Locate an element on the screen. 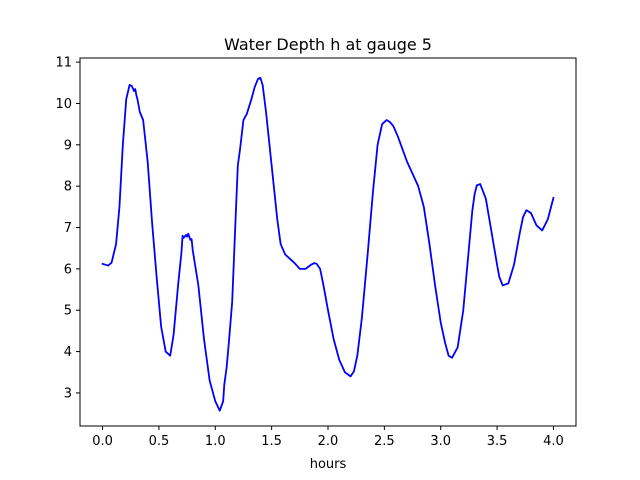 Image resolution: width=640 pixels, height=480 pixels. y-tick-label: 4 is located at coordinates (68, 352).